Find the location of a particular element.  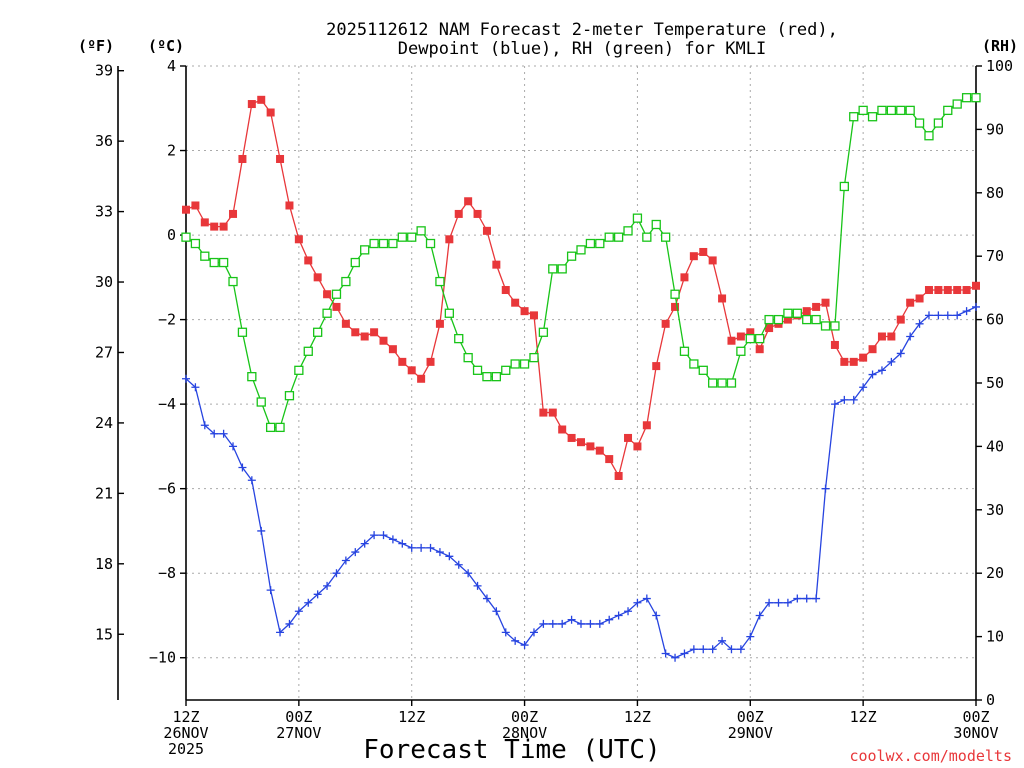

chart-title-line-2: Dewpoint (blue), RH (green) for KMLI is located at coordinates (582, 49).